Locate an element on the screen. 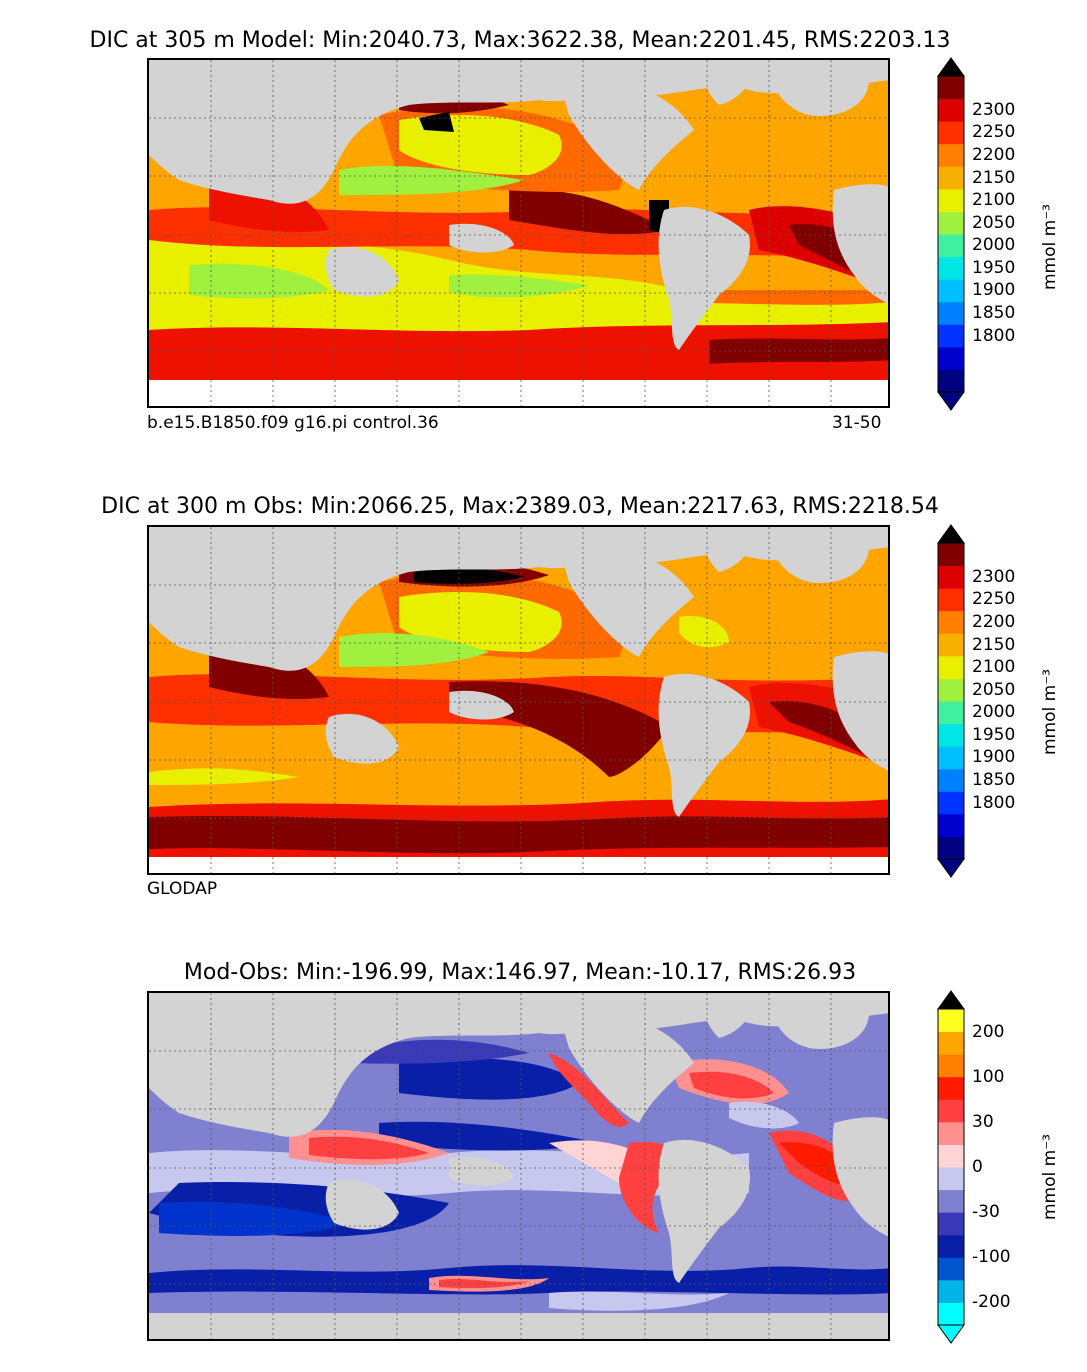 This screenshot has width=1087, height=1372. colorbar-tick-label: -200 is located at coordinates (991, 1302).